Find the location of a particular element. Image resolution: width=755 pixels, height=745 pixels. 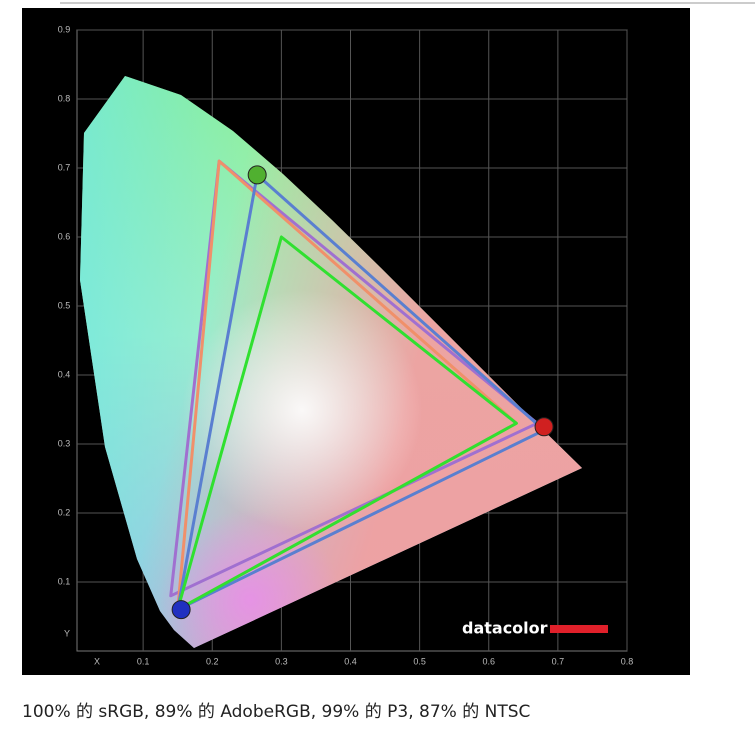

y-tick-label: 0.3 is located at coordinates (64, 443).